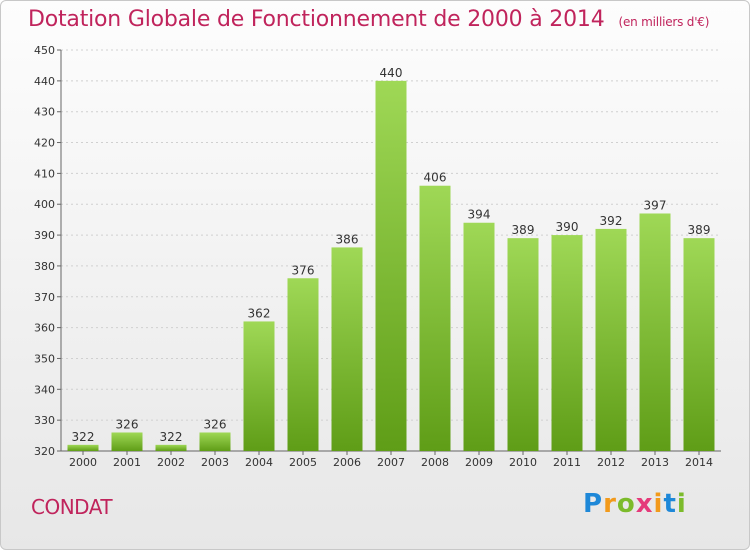  Describe the element at coordinates (391, 462) in the screenshot. I see `x-tick-label: 2007` at that location.